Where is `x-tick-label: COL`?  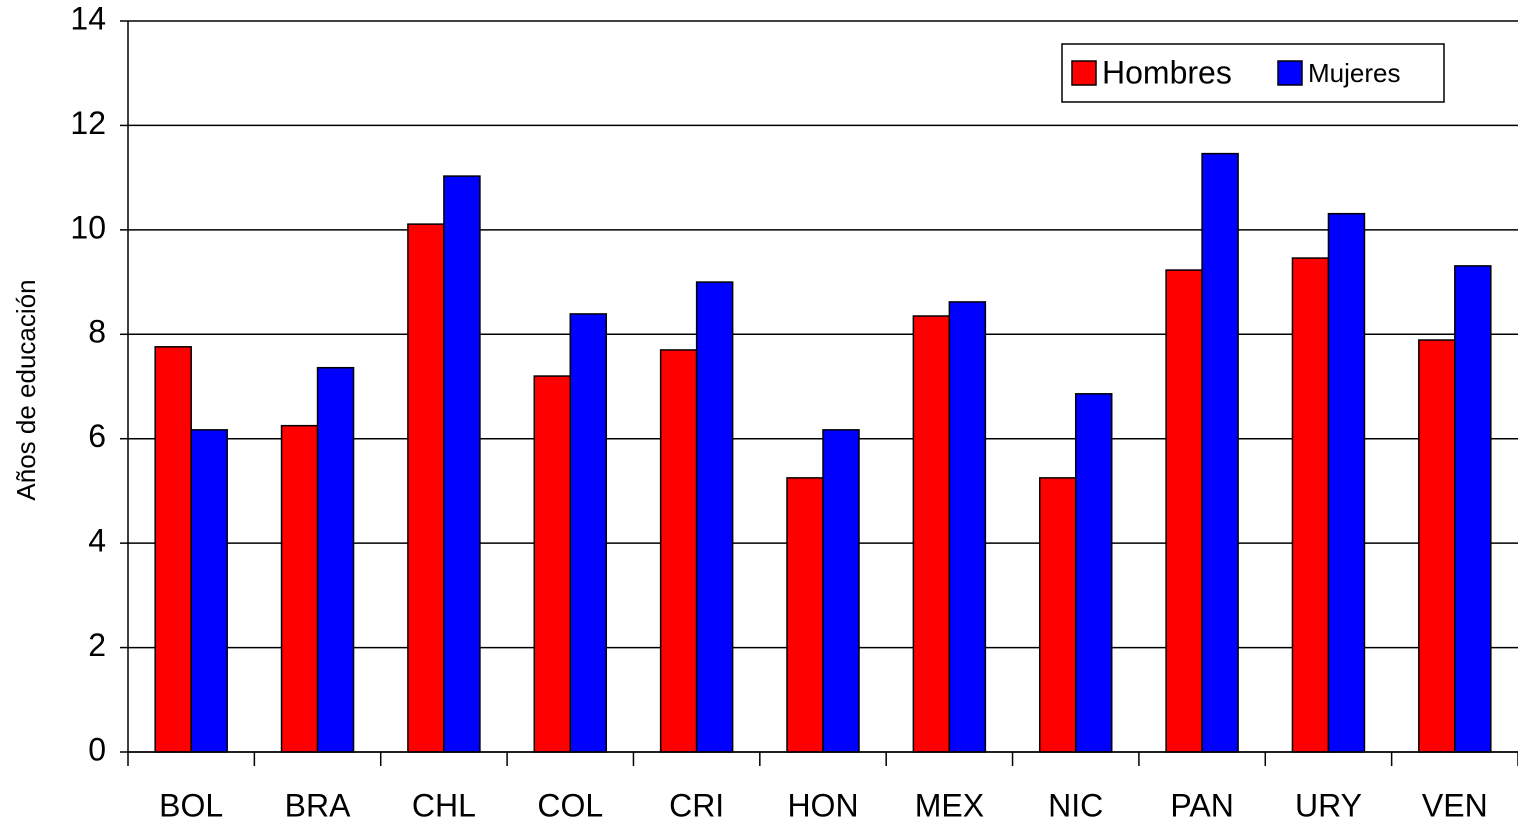
x-tick-label: COL is located at coordinates (570, 805).